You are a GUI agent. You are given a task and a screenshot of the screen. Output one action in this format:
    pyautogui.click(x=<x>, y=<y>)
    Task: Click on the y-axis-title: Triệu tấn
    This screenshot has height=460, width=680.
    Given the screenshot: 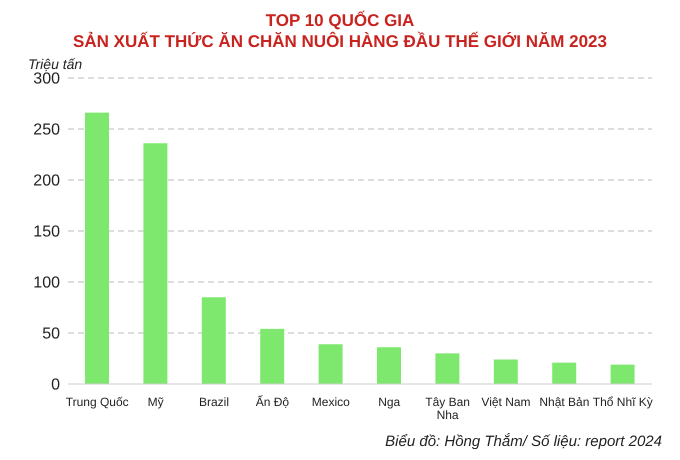 What is the action you would take?
    pyautogui.click(x=55, y=64)
    